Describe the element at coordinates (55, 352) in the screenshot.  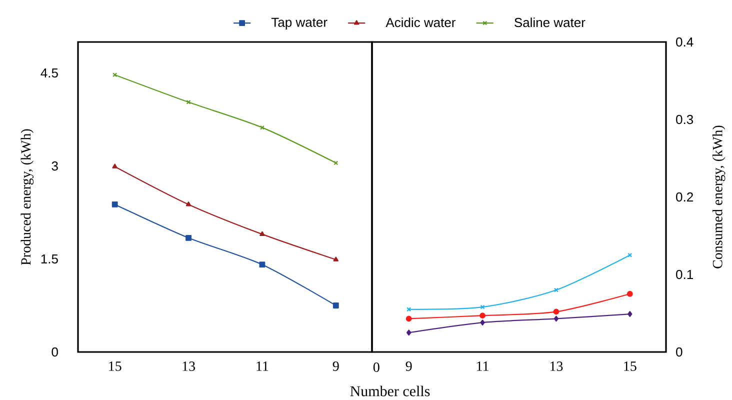
I see `y-tick-label: 0` at that location.